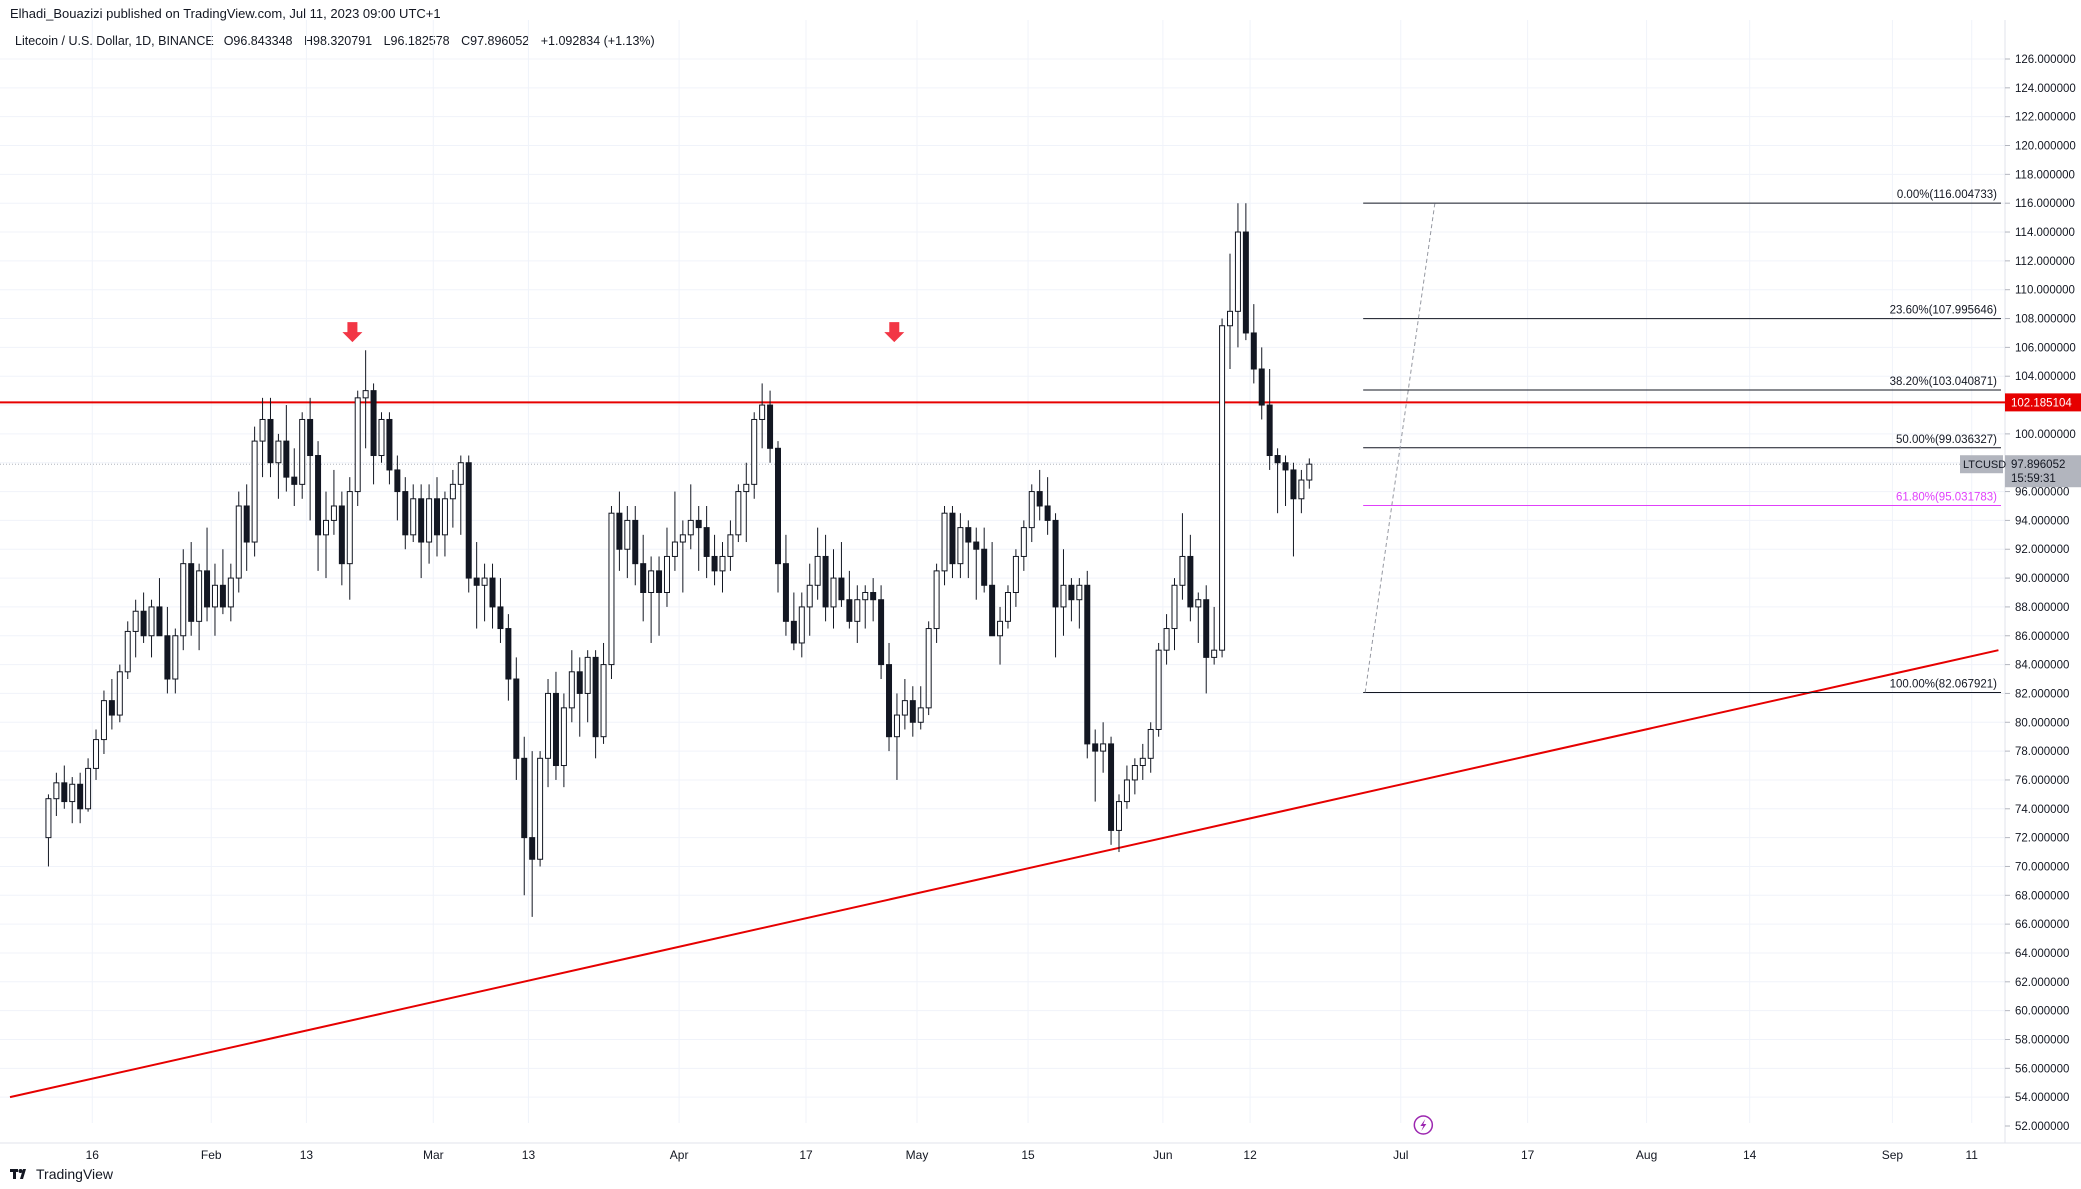 The width and height of the screenshot is (2081, 1189). What do you see at coordinates (2042, 1069) in the screenshot?
I see `price-tick-label: 56.000000` at bounding box center [2042, 1069].